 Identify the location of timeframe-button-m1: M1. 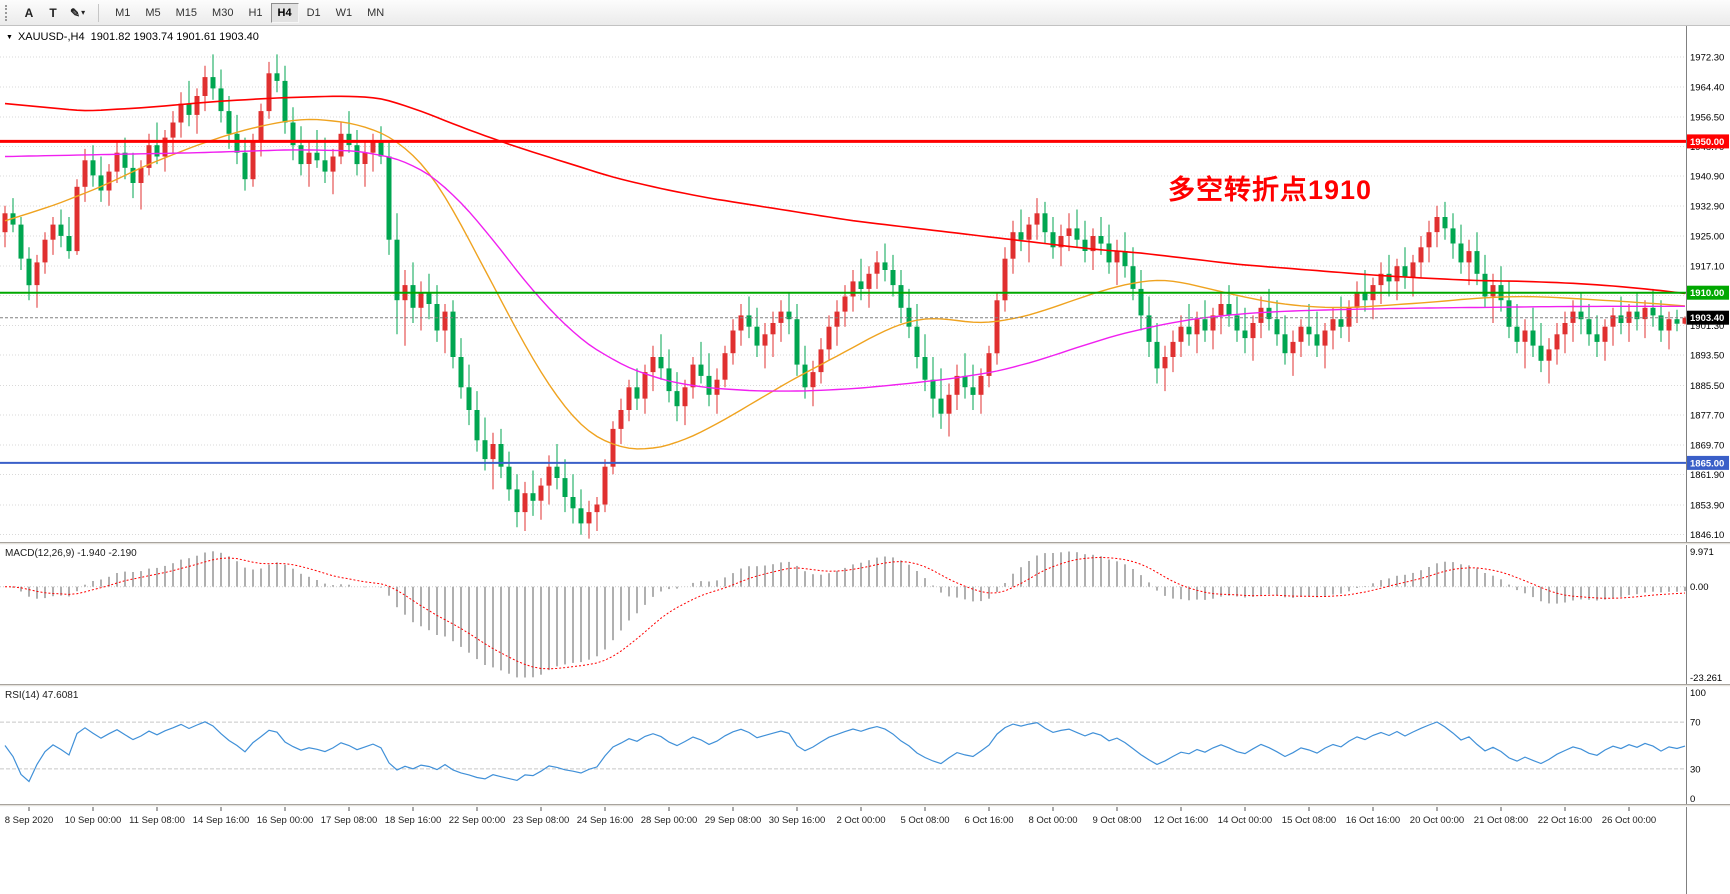
(122, 13).